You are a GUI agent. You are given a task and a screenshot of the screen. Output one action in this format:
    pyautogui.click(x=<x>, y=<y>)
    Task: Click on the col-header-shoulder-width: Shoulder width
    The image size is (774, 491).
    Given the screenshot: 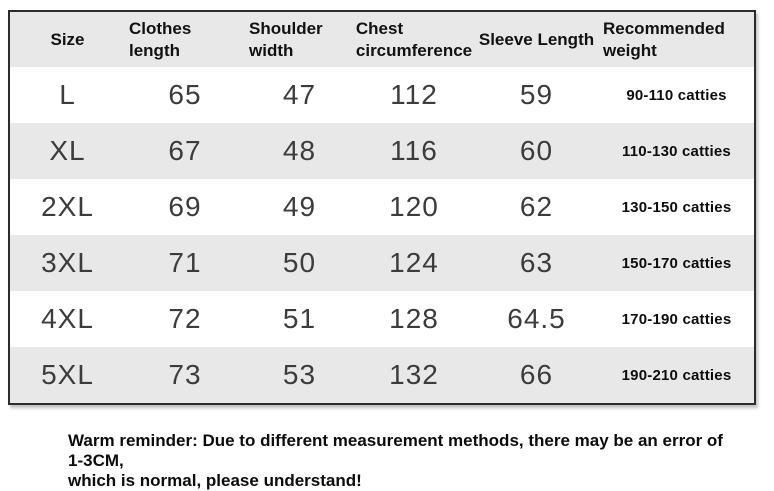 What is the action you would take?
    pyautogui.click(x=299, y=39)
    